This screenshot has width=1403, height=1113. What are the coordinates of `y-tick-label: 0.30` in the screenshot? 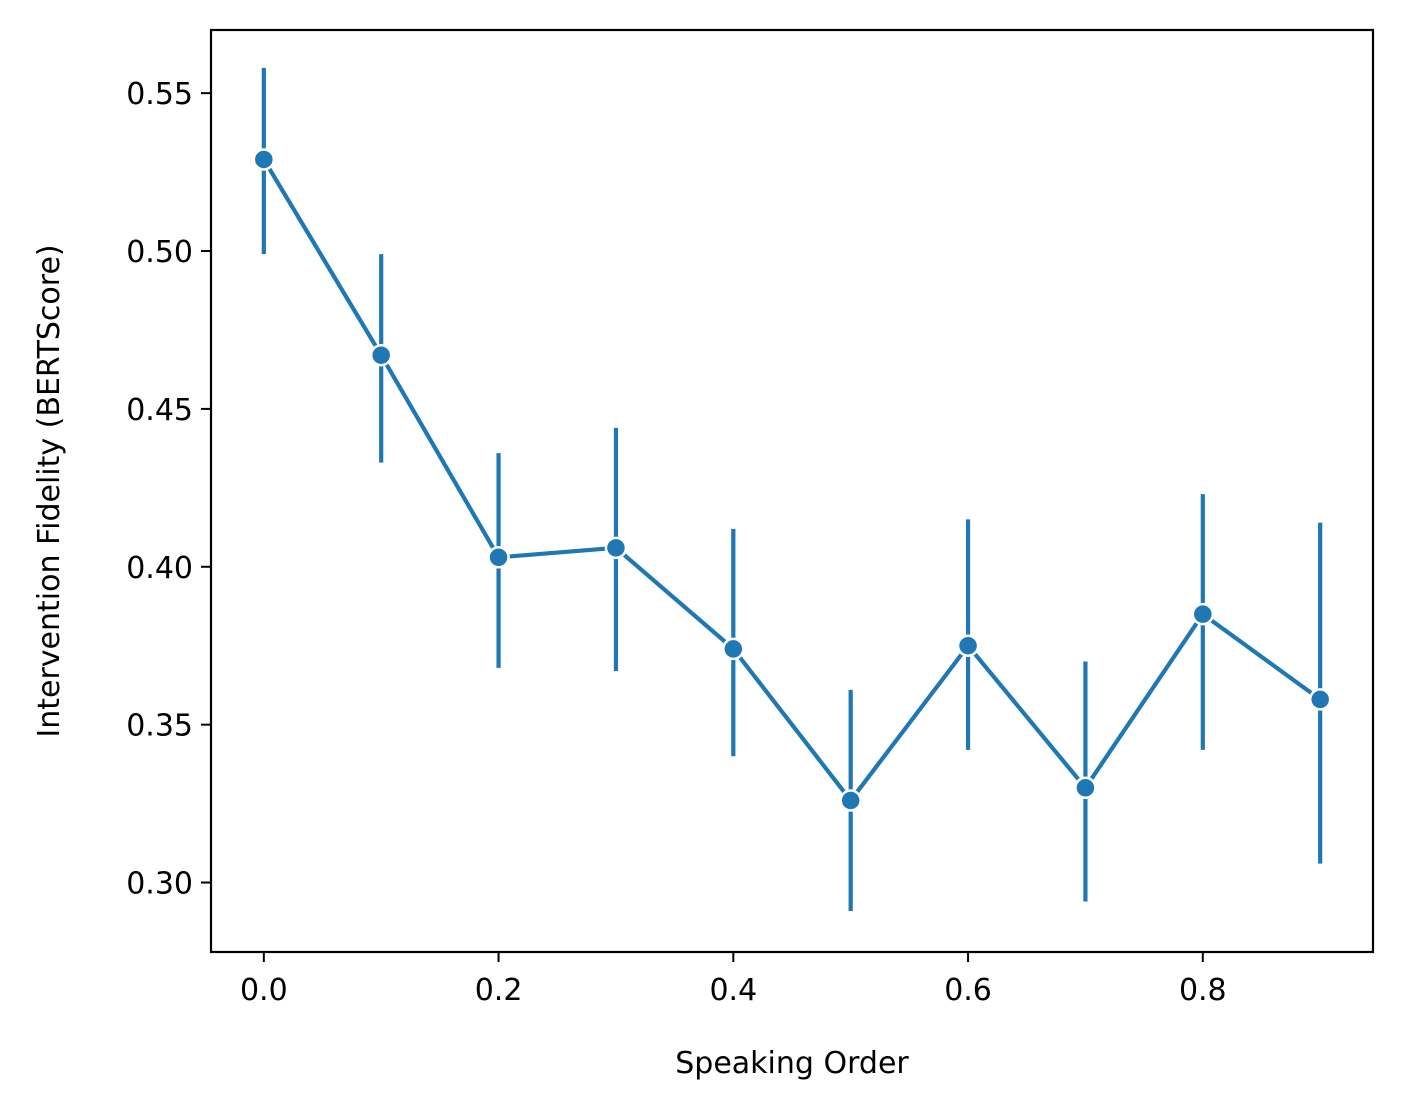 It's located at (159, 884).